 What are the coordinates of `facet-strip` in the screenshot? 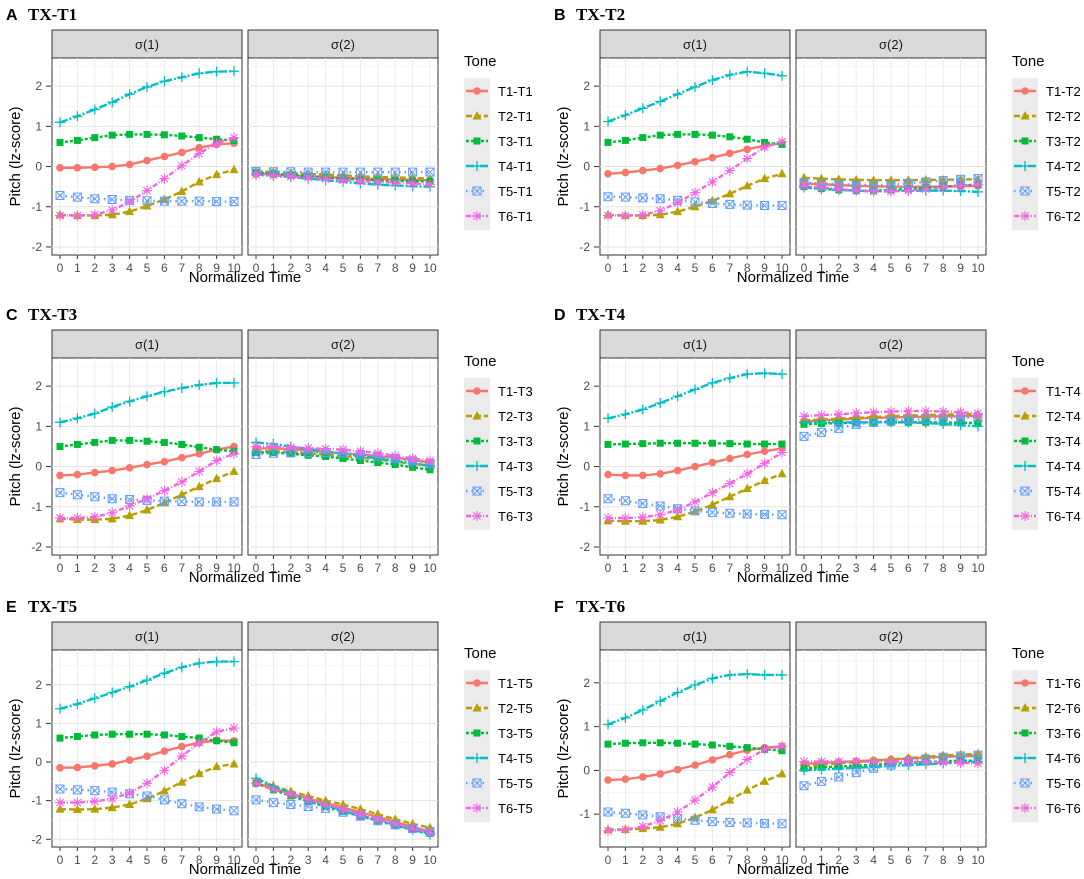 It's located at (695, 44).